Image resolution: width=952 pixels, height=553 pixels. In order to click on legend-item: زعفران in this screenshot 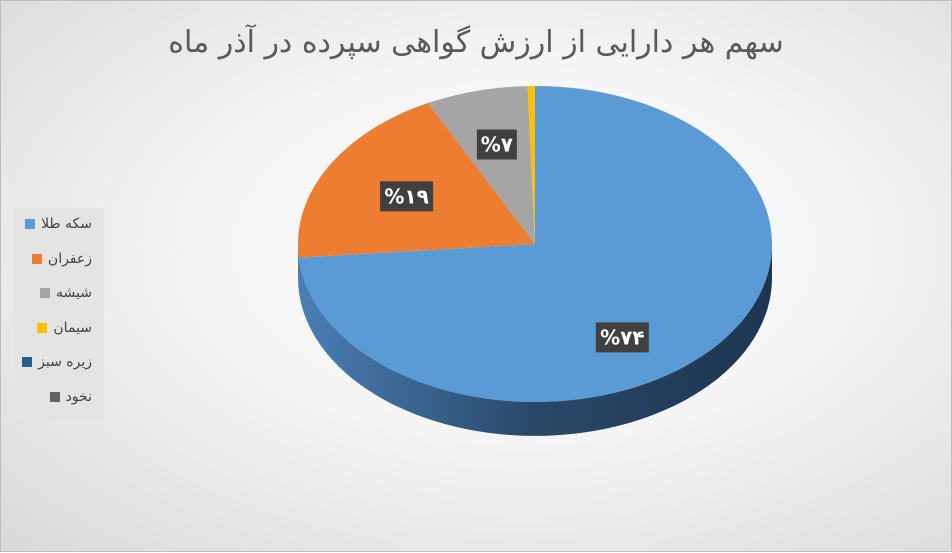, I will do `click(61, 258)`.